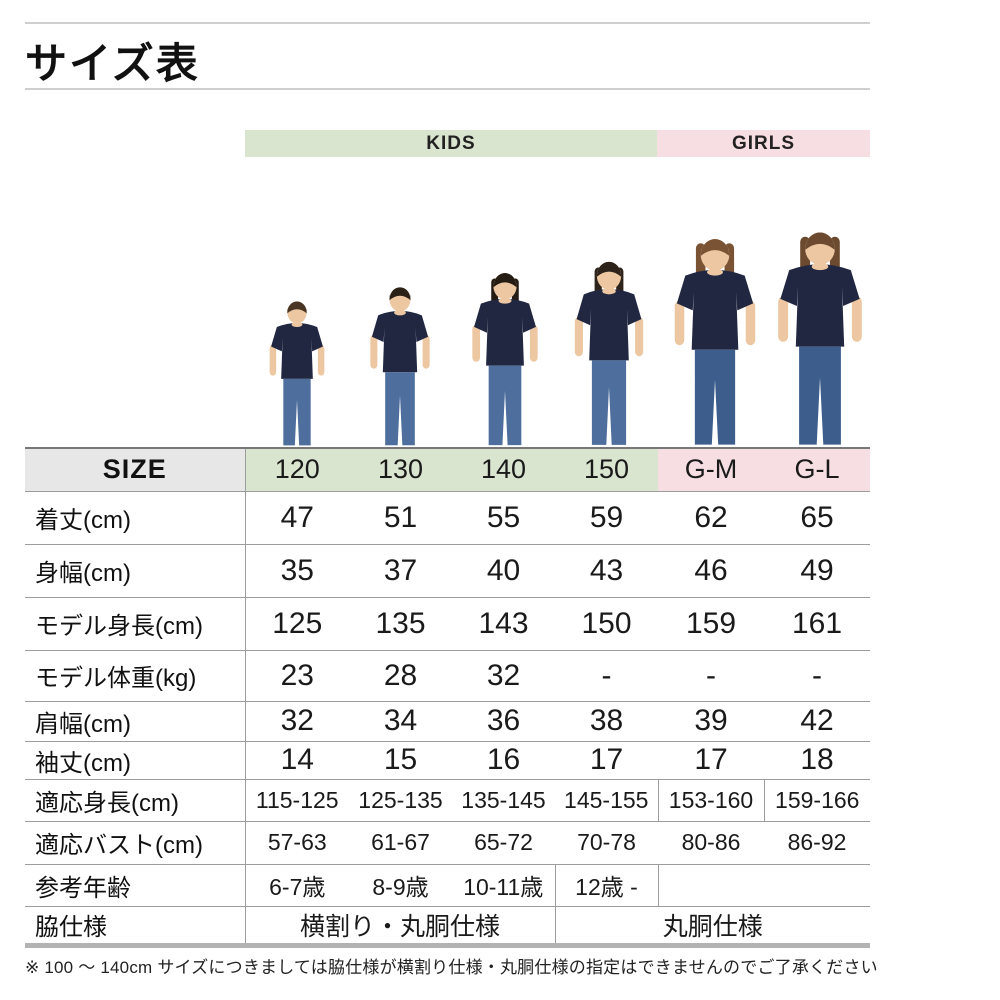  I want to click on cell-sodetake-2: 16, so click(503, 760).